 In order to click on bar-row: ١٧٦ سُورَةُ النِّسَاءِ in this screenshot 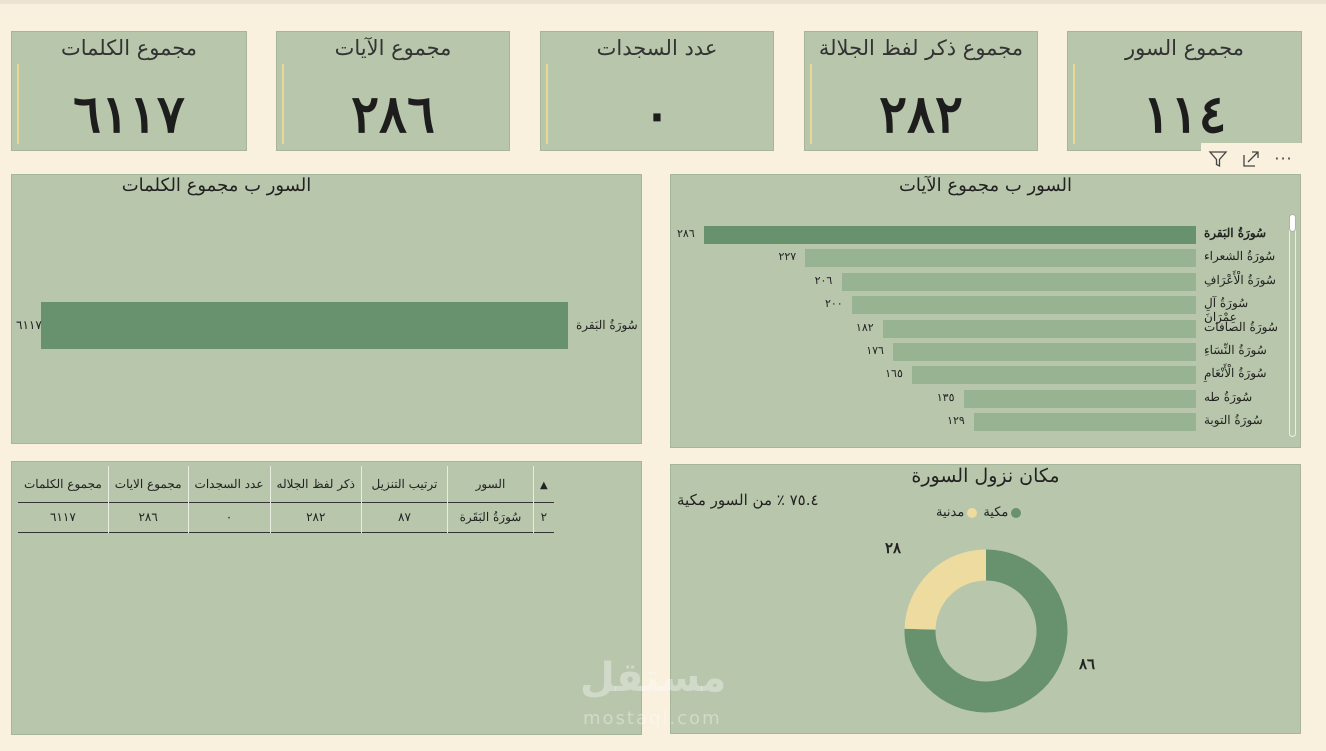, I will do `click(986, 352)`.